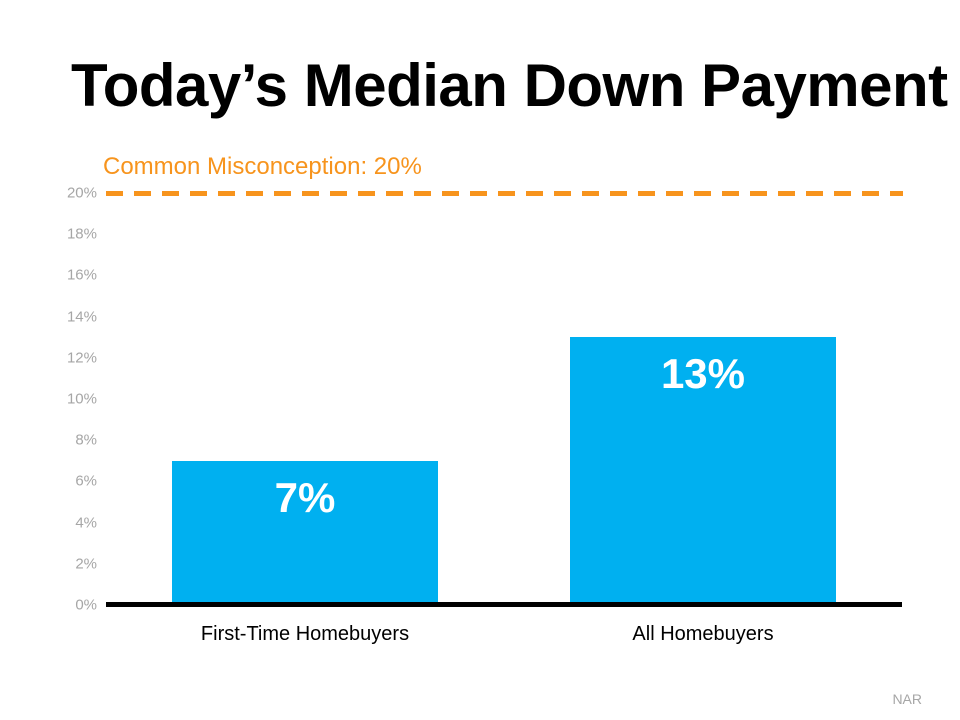  Describe the element at coordinates (504, 604) in the screenshot. I see `x-axis-line` at that location.